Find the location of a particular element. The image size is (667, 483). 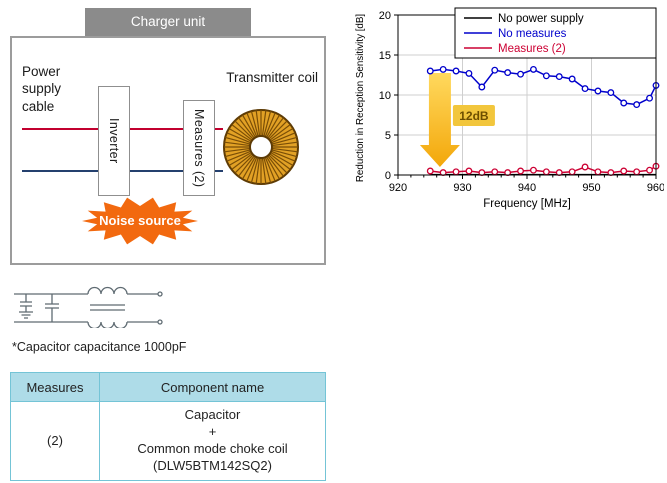

measures-box: Measures (2) is located at coordinates (199, 148).